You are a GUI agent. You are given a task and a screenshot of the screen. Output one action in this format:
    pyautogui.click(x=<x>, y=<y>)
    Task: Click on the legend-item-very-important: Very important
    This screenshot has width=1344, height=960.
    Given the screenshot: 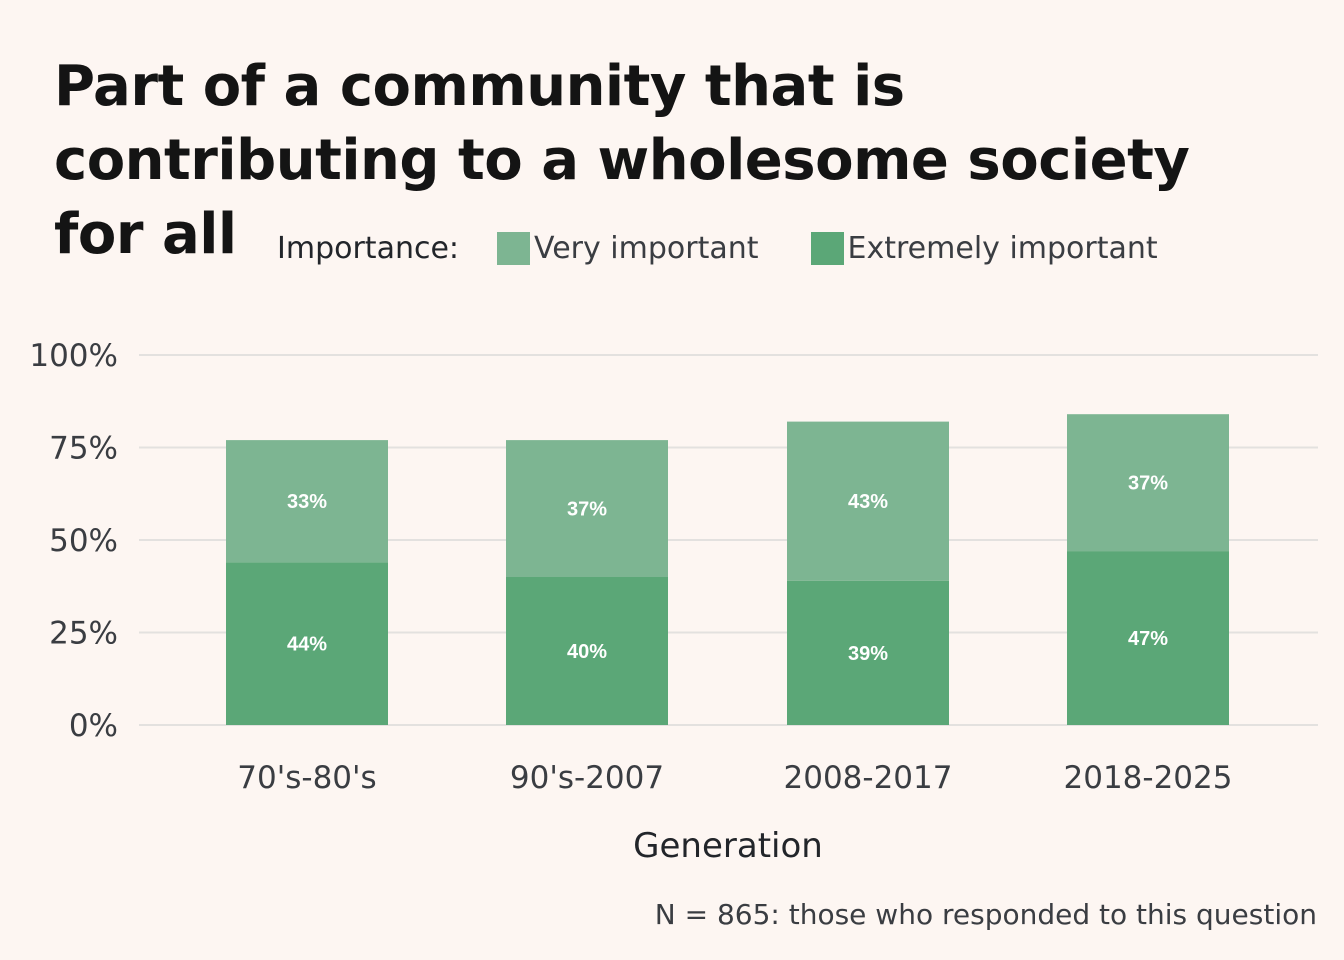 What is the action you would take?
    pyautogui.click(x=628, y=248)
    